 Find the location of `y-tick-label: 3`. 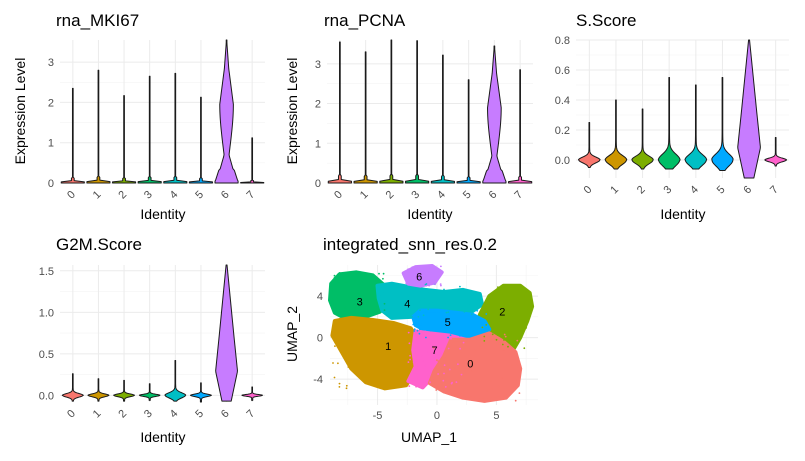

y-tick-label: 3 is located at coordinates (318, 65).